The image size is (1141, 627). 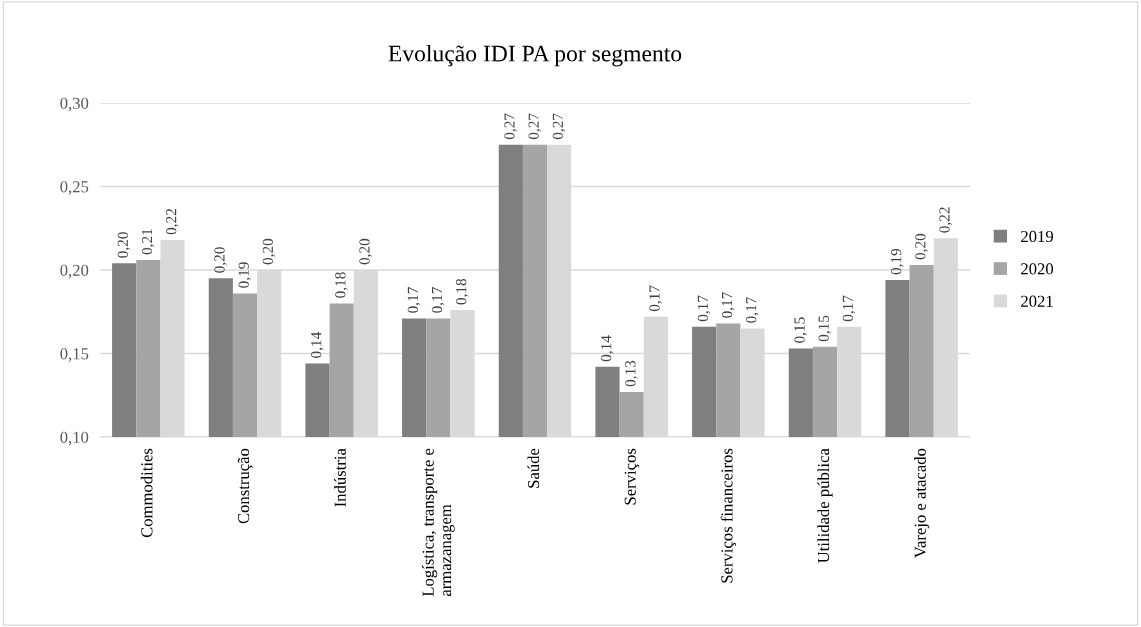 What do you see at coordinates (1037, 269) in the screenshot?
I see `legend-label: 2020` at bounding box center [1037, 269].